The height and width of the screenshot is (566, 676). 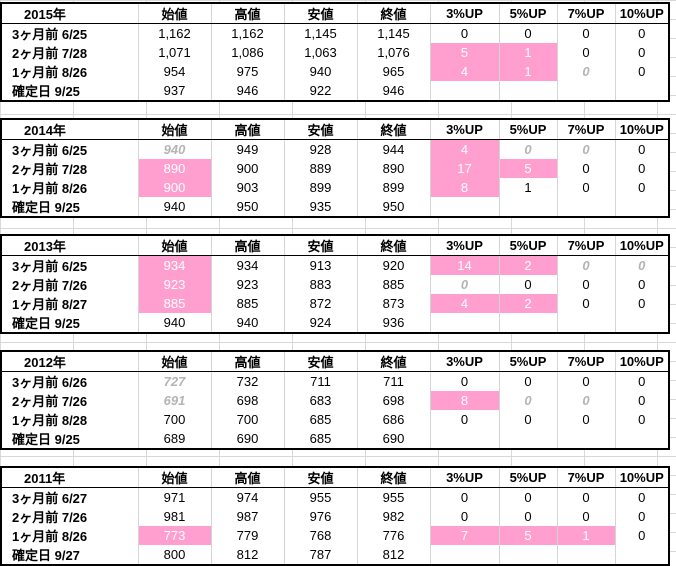 I want to click on data-cell: 8, so click(x=464, y=187).